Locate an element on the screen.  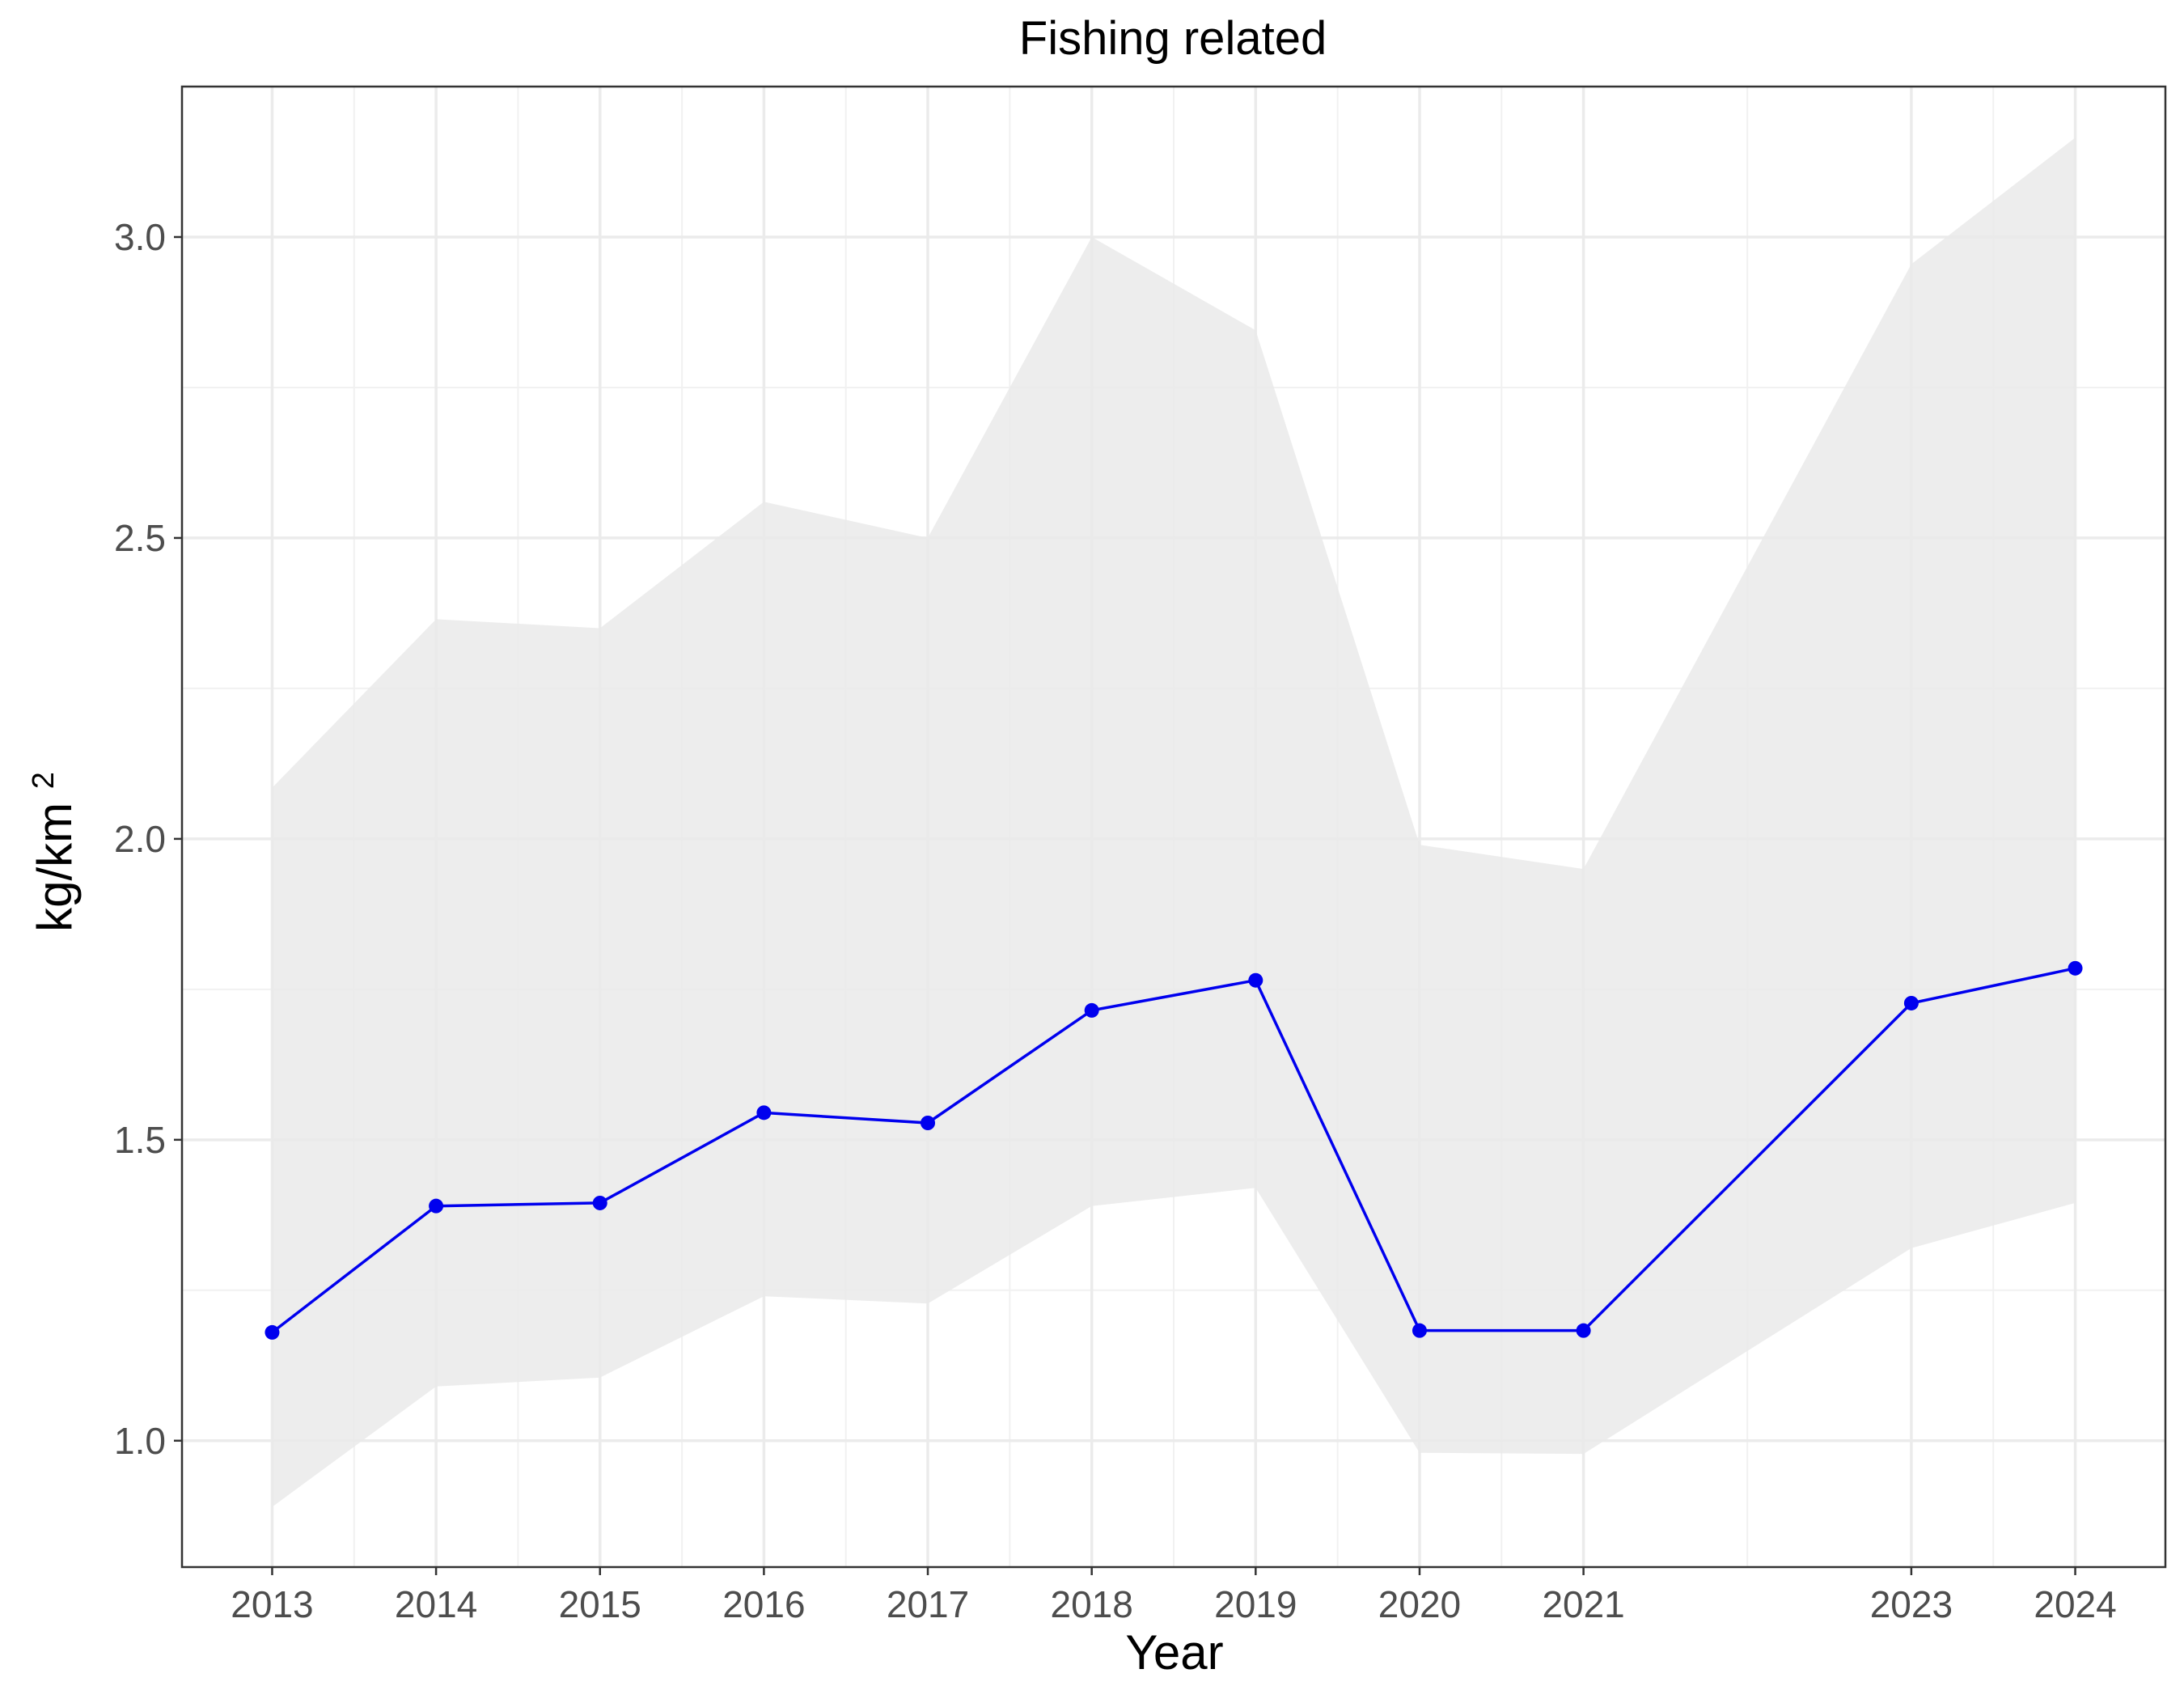
data-point-2015 is located at coordinates (599, 1202).